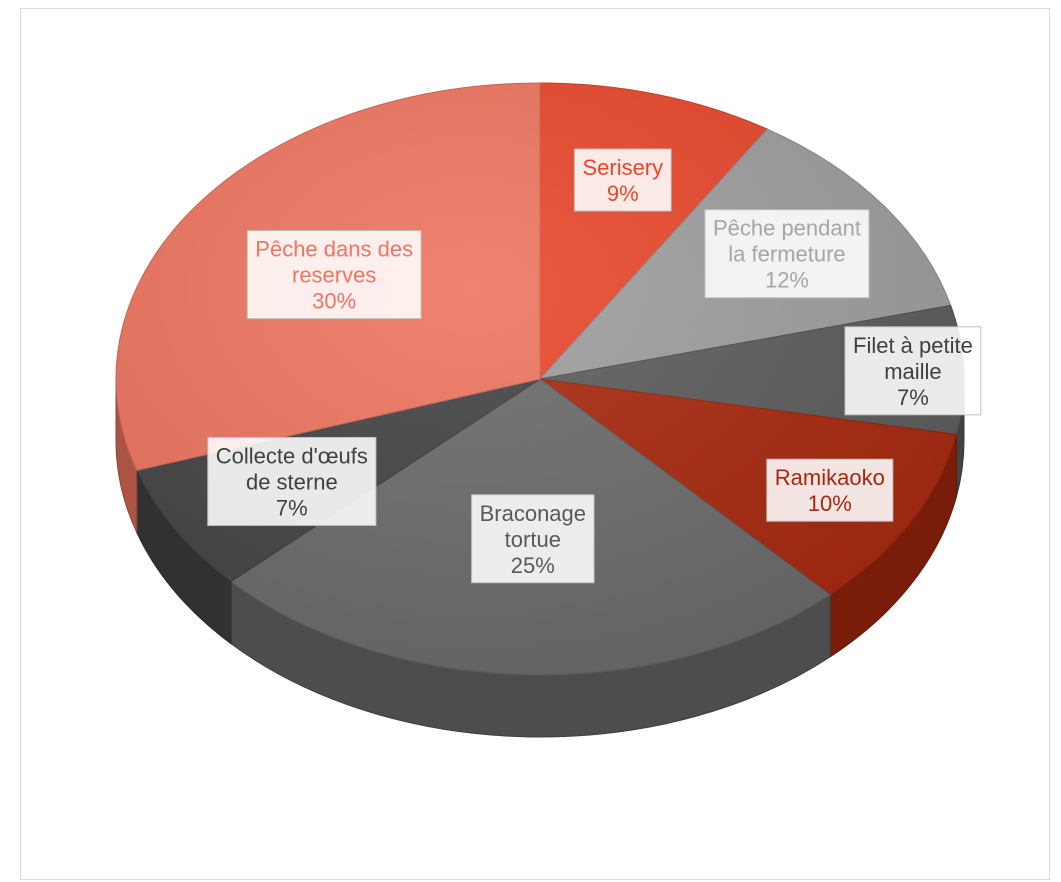 This screenshot has height=882, width=1061. I want to click on data-label-value: 30%, so click(334, 301).